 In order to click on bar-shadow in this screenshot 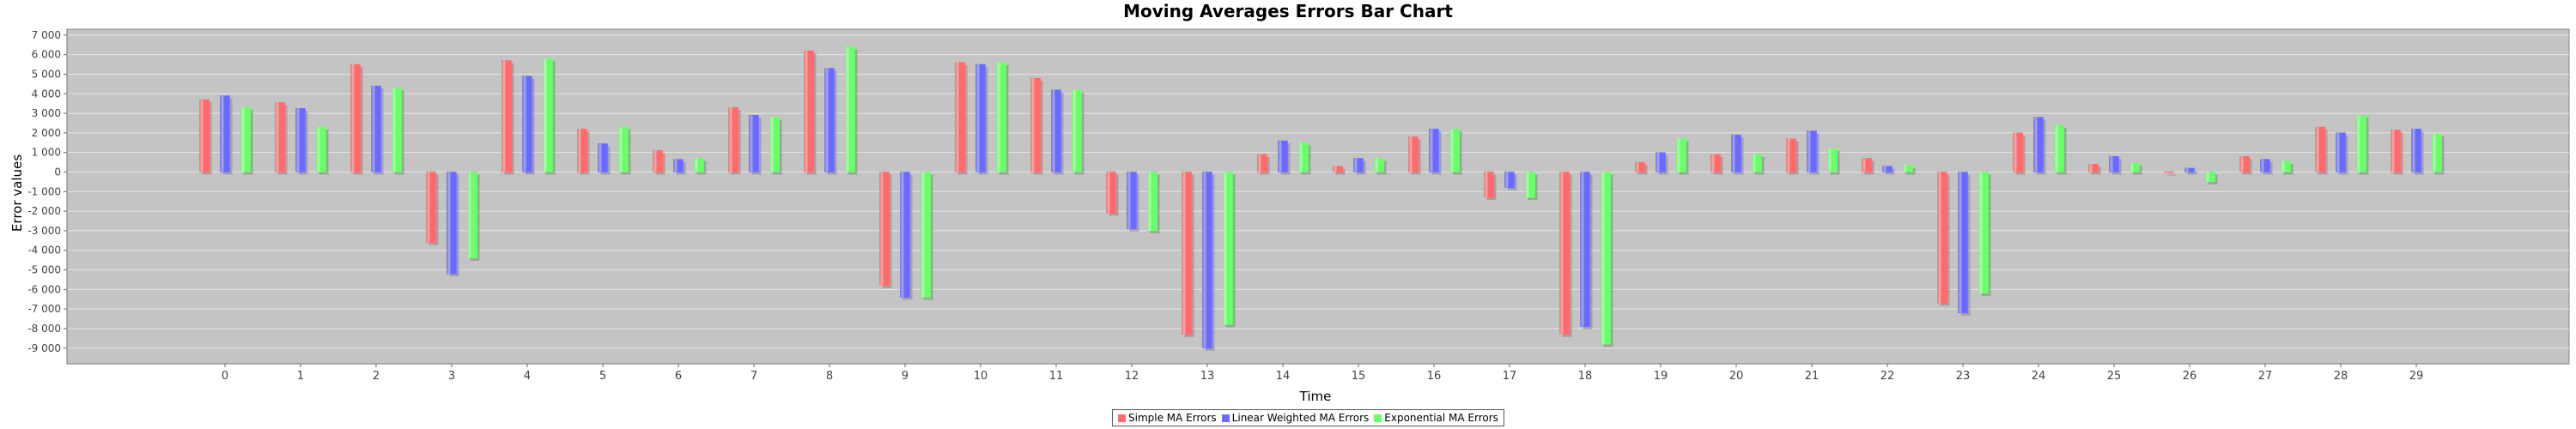, I will do `click(2171, 175)`.